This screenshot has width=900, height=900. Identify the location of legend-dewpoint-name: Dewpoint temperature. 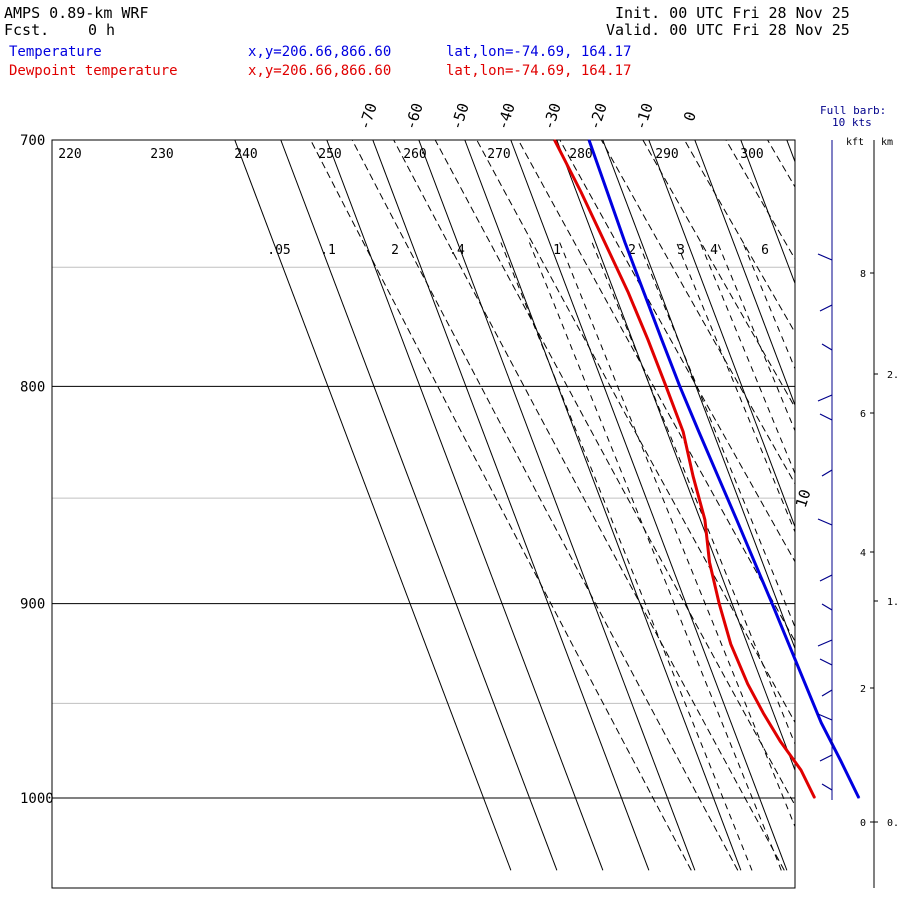
(93, 71).